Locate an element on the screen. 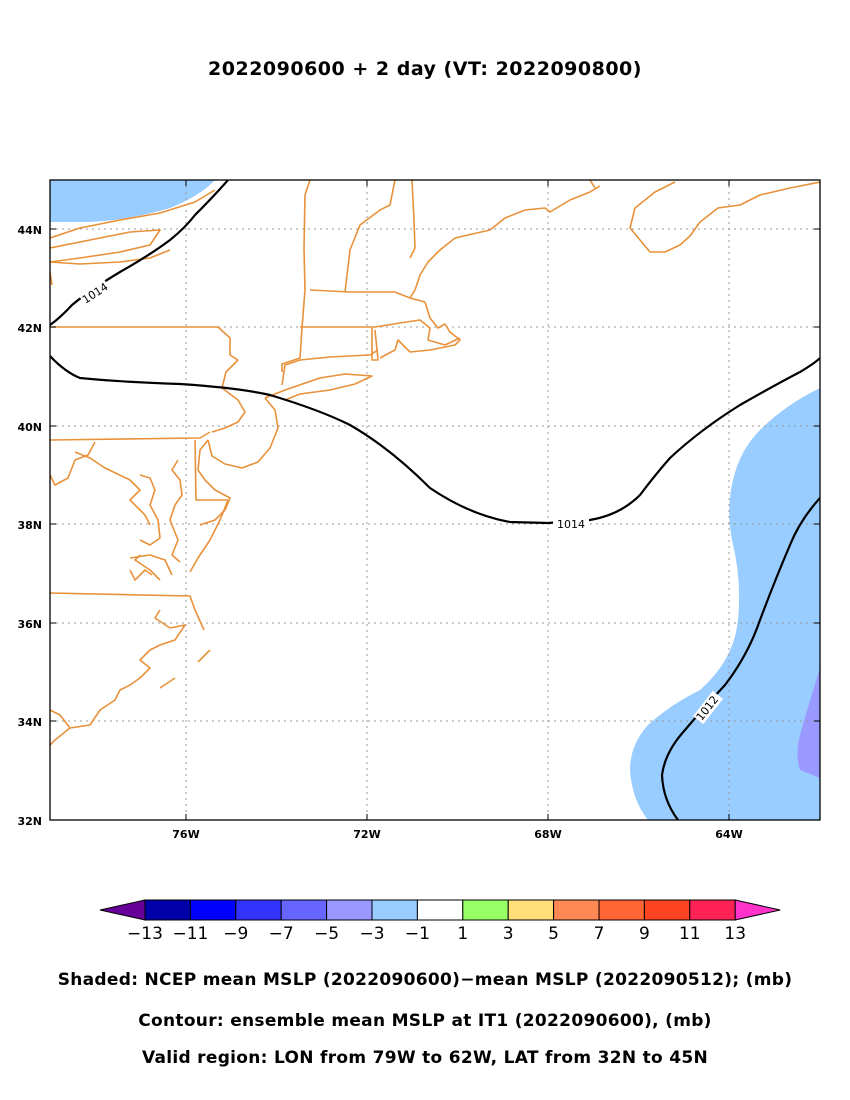  coastline-cape-cod is located at coordinates (420, 330).